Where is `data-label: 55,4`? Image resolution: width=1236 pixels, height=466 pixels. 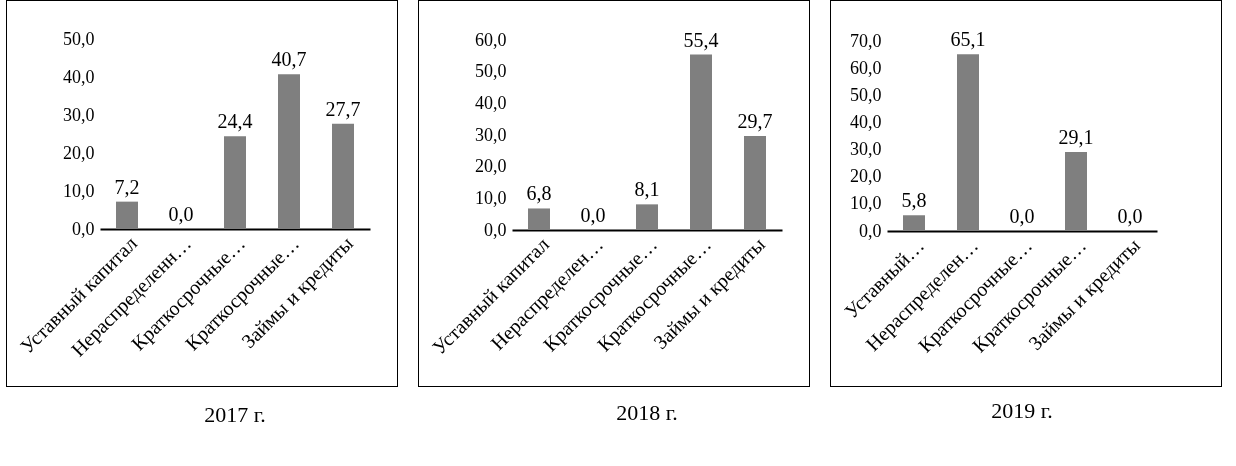 data-label: 55,4 is located at coordinates (701, 39).